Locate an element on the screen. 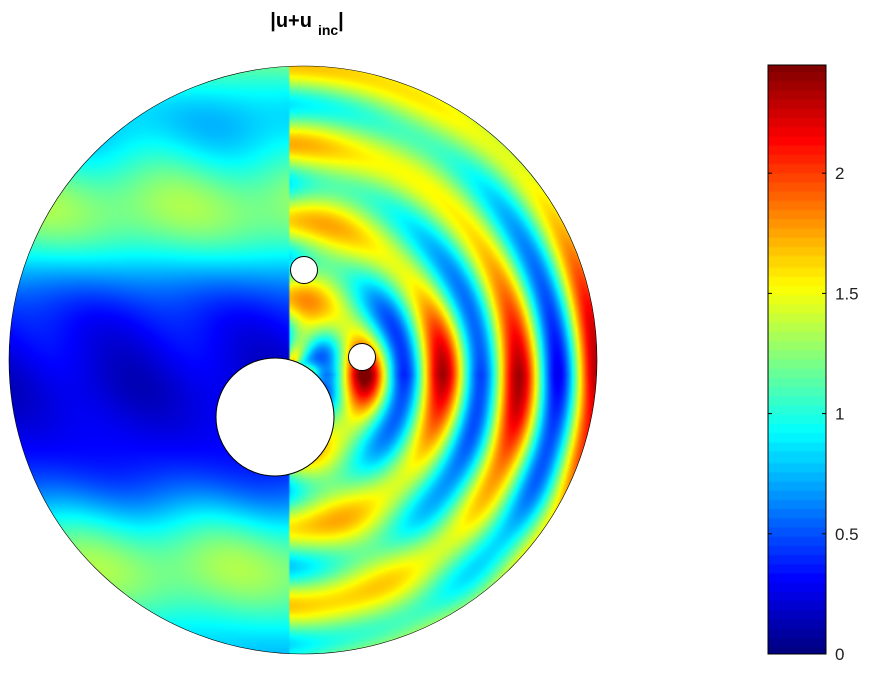 Image resolution: width=874 pixels, height=673 pixels. colorbar-tick-label: 1 is located at coordinates (839, 414).